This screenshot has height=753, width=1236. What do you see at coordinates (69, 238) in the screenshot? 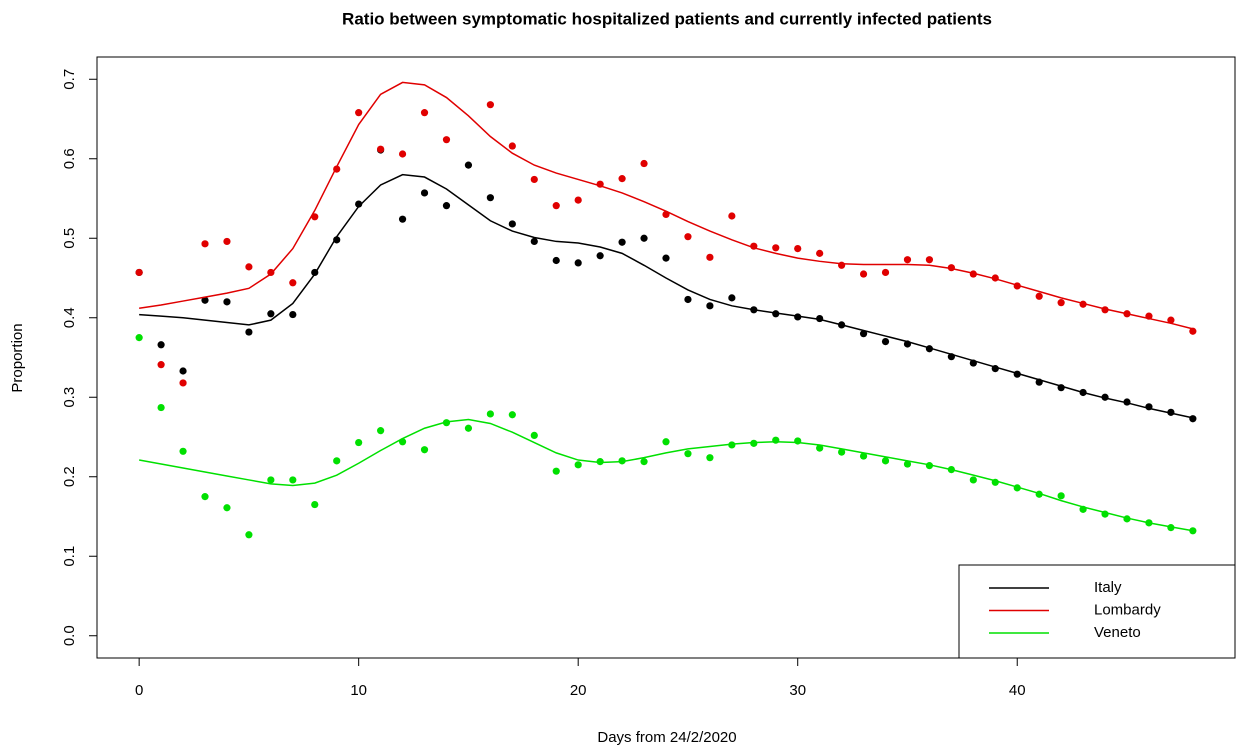
I see `y-tick-label: 0.5` at bounding box center [69, 238].